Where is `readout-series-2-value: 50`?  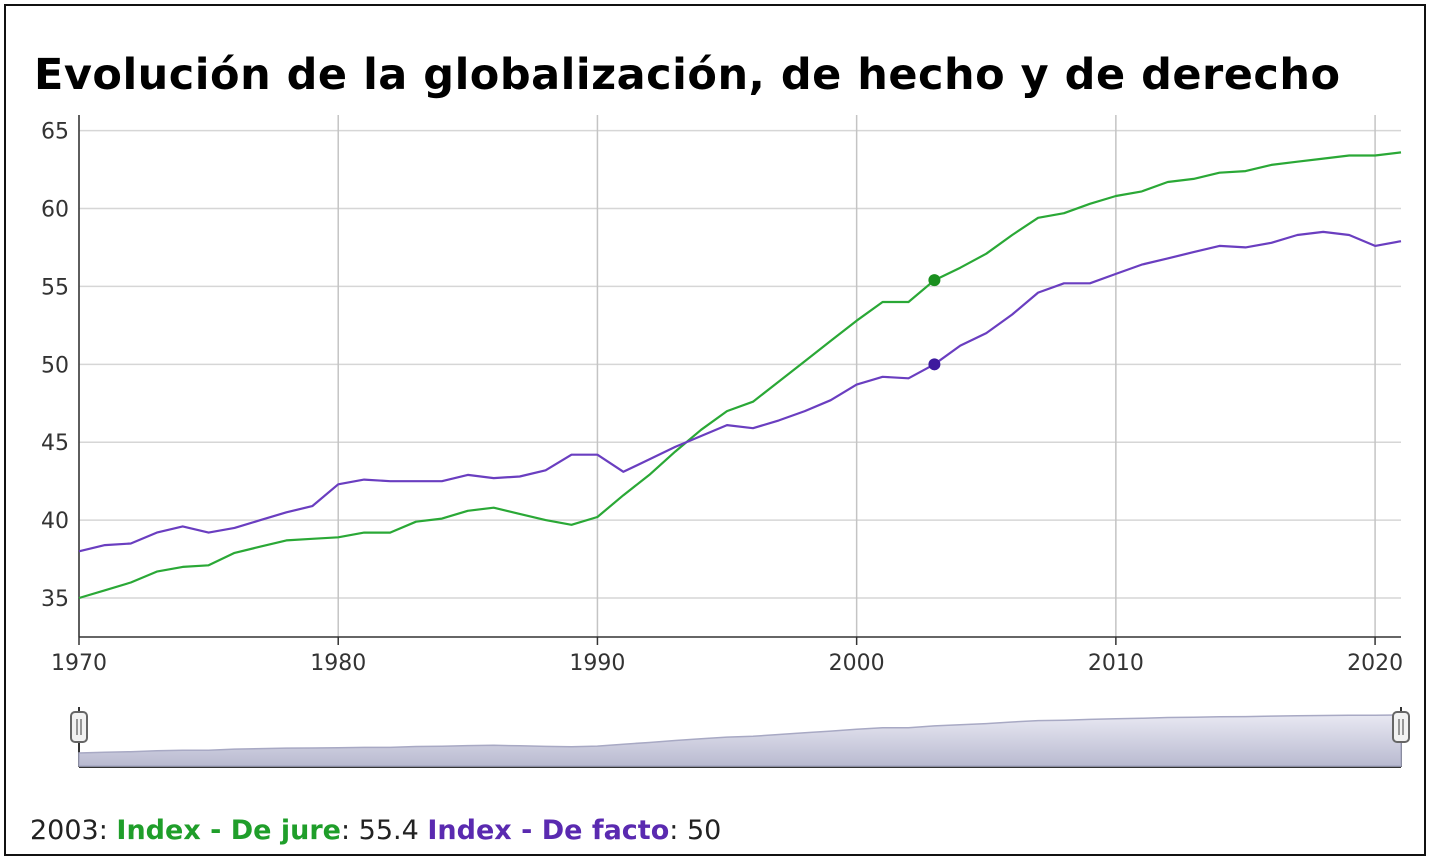
readout-series-2-value: 50 is located at coordinates (704, 830).